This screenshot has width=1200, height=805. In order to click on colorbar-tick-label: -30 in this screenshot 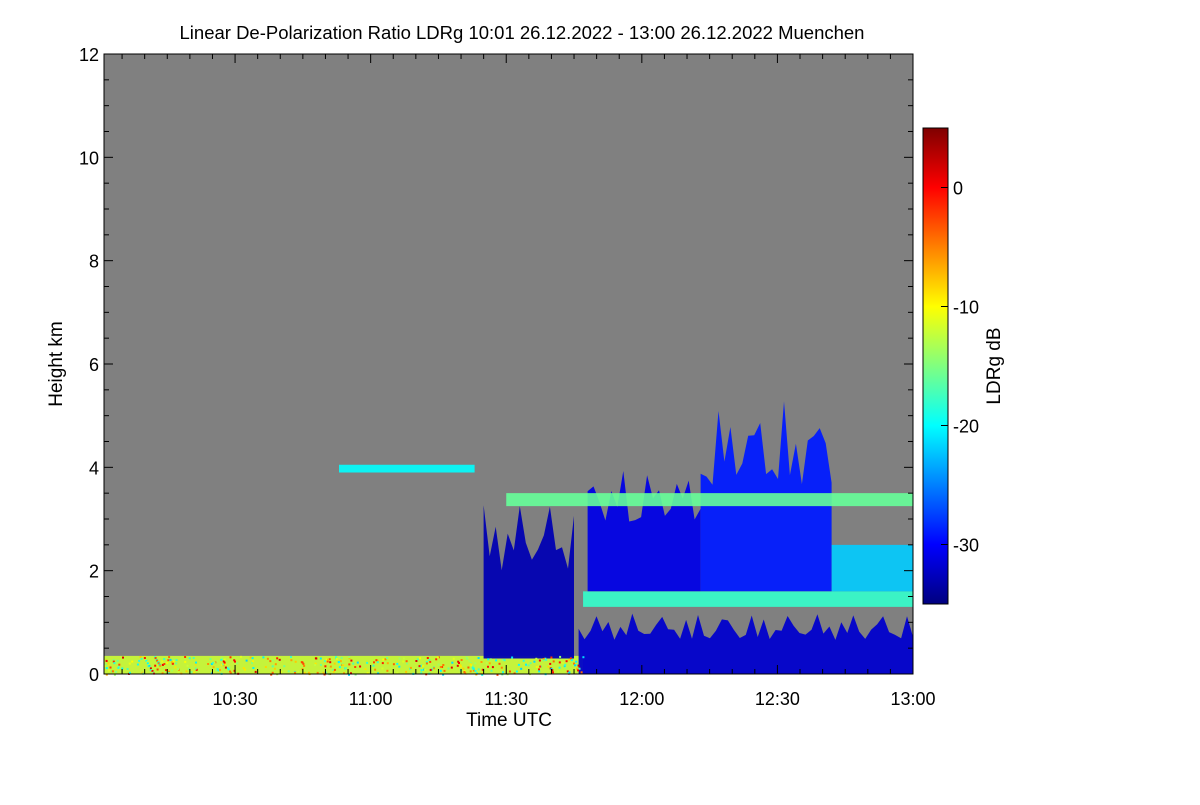, I will do `click(966, 546)`.